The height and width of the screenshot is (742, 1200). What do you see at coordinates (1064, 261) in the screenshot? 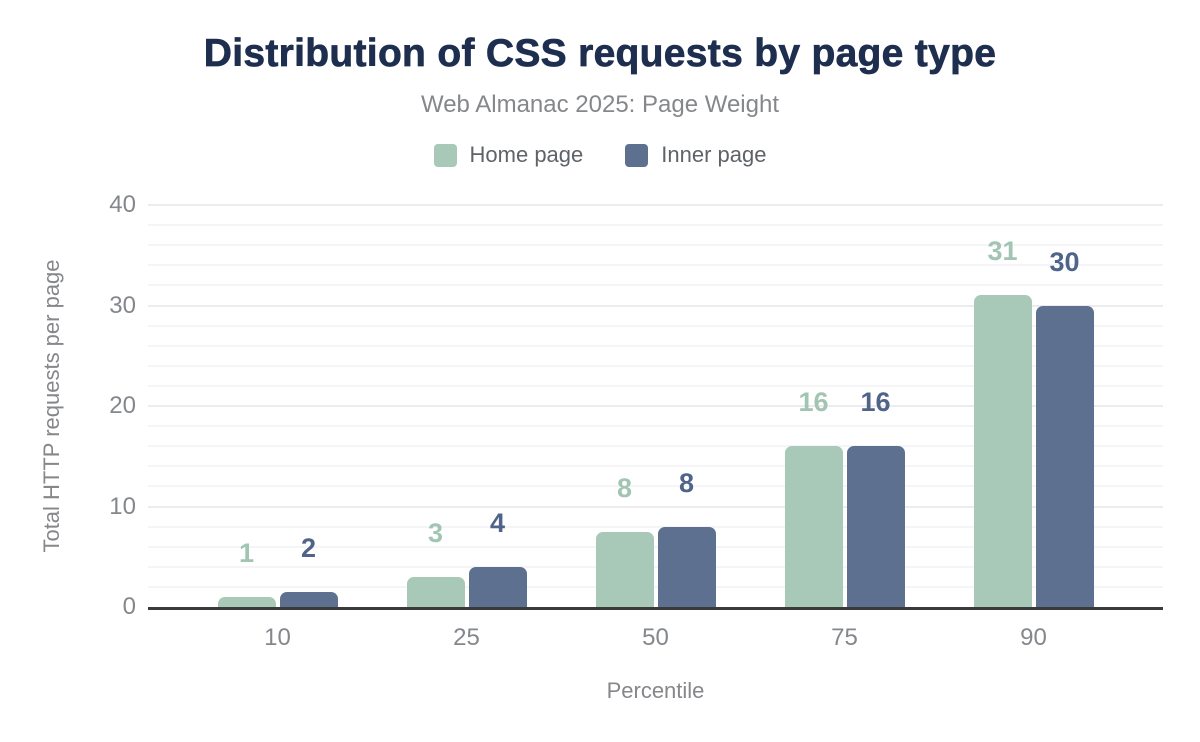
I see `data-label-inner-page-p90: 30` at bounding box center [1064, 261].